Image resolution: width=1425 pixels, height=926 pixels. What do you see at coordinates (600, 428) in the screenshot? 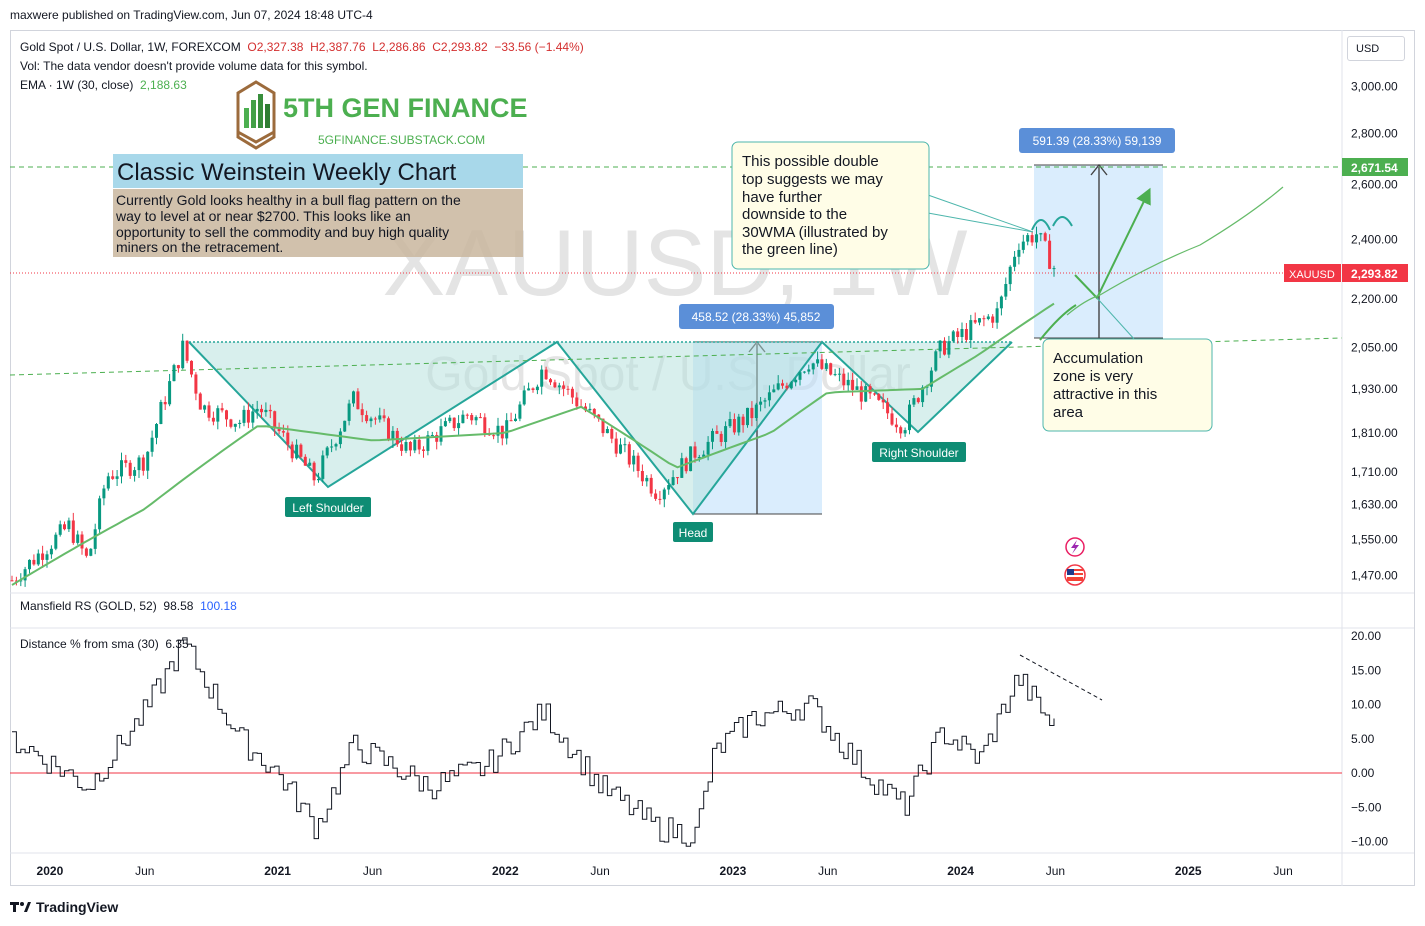
I see `hs-pattern-line` at bounding box center [600, 428].